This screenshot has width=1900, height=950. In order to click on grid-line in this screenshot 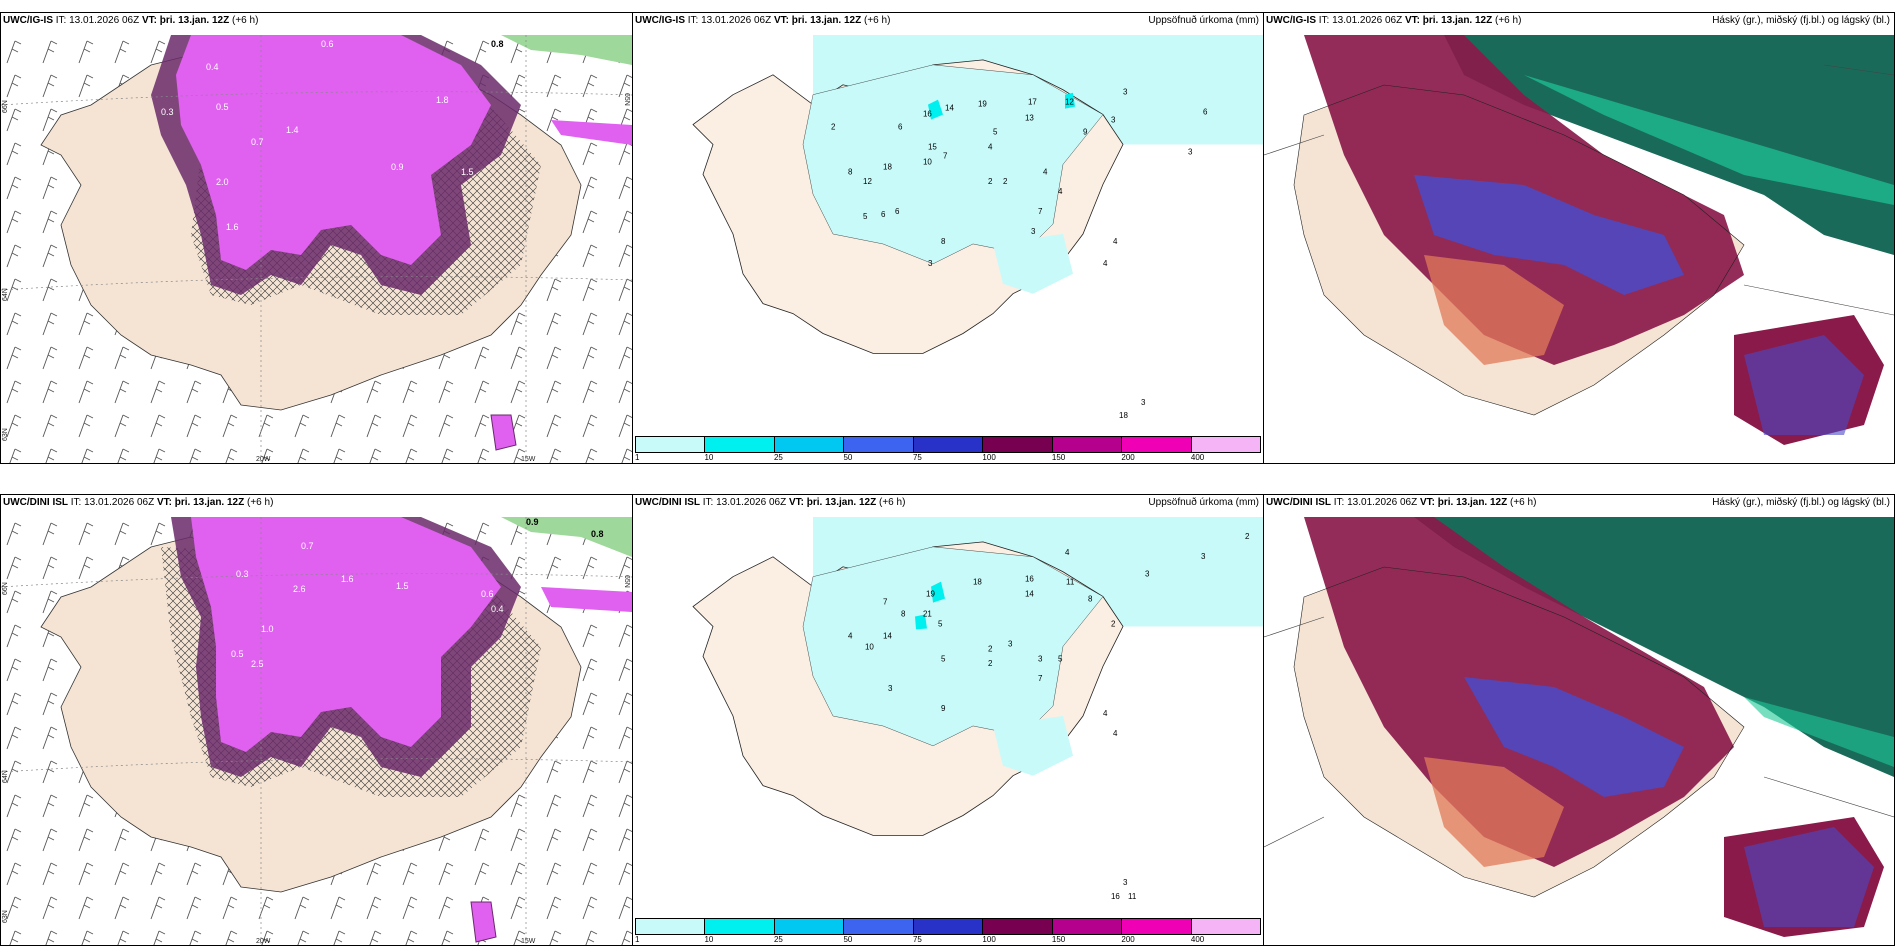, I will do `click(316, 283)`.